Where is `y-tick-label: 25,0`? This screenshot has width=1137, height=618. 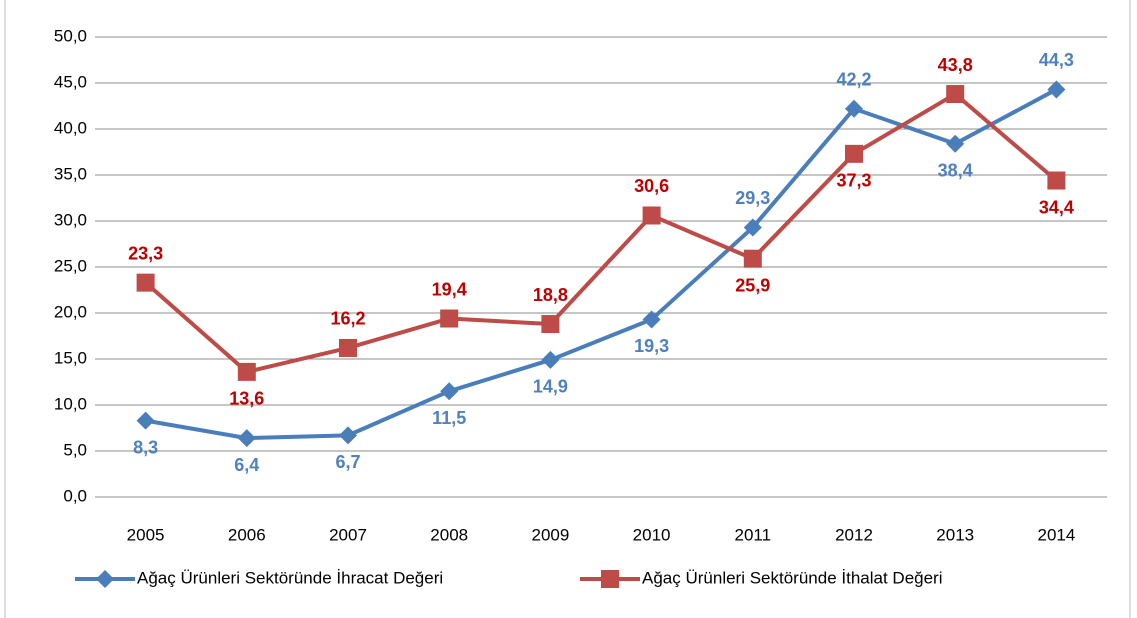 y-tick-label: 25,0 is located at coordinates (70, 265).